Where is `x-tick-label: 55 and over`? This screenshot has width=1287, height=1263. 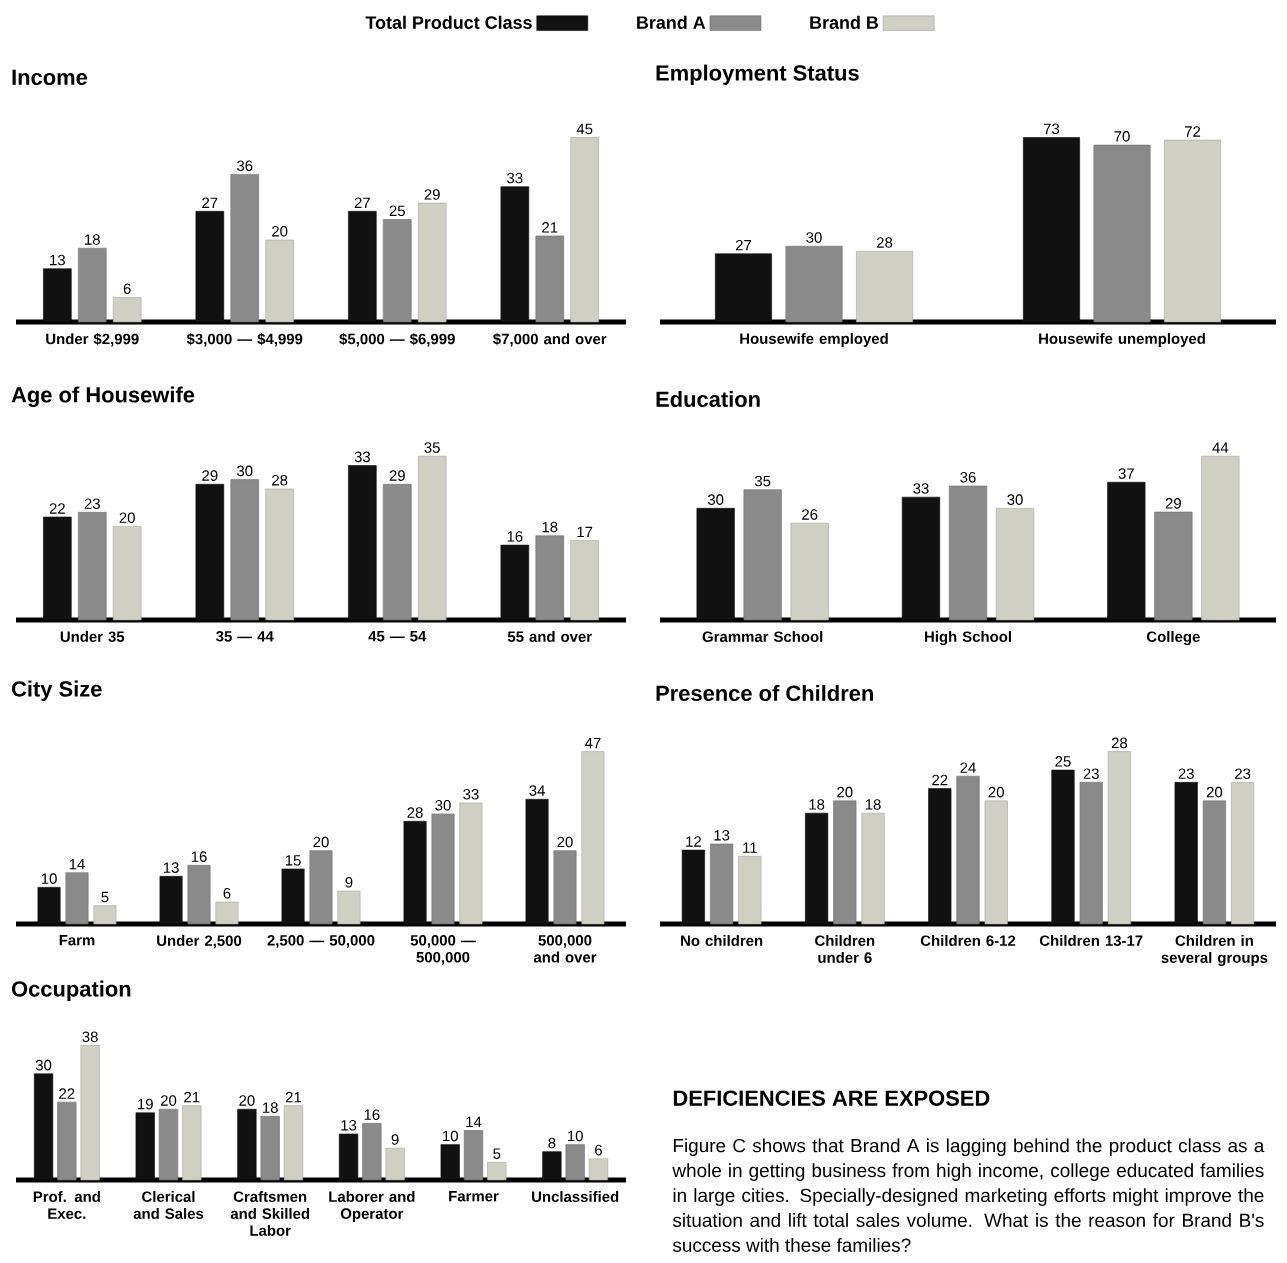 x-tick-label: 55 and over is located at coordinates (549, 636).